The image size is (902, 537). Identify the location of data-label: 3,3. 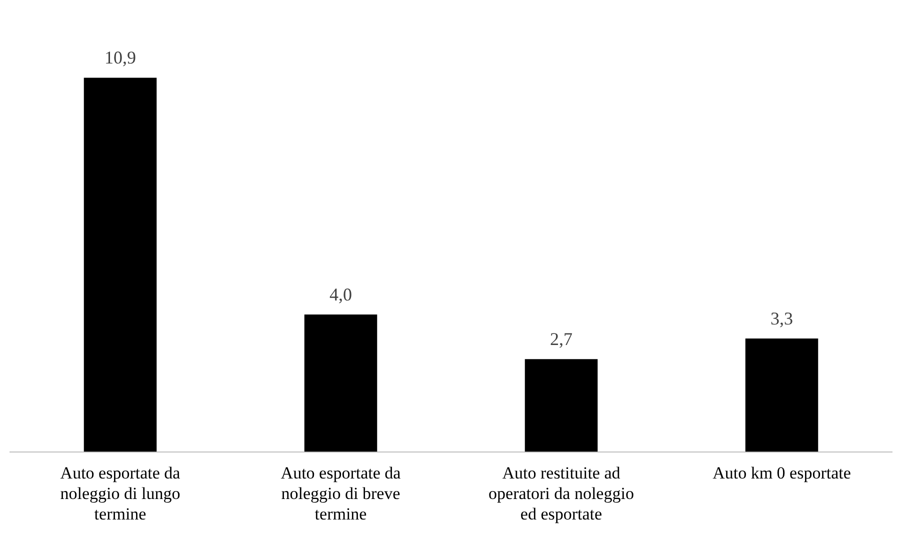
(781, 318).